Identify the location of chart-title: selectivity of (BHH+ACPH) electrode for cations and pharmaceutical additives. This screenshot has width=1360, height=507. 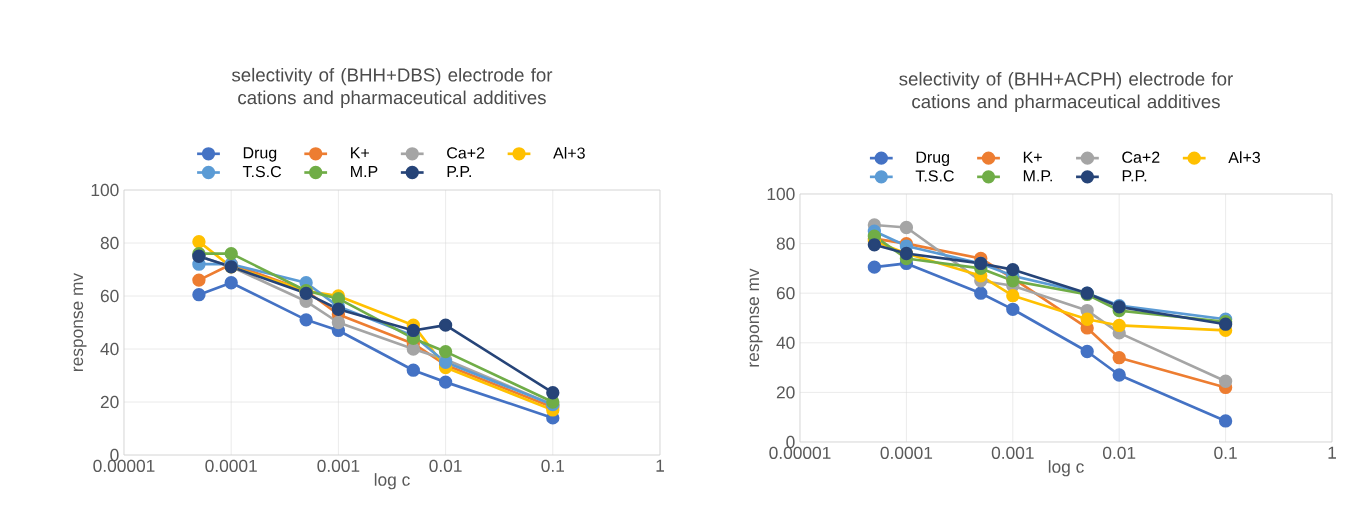
(1066, 91).